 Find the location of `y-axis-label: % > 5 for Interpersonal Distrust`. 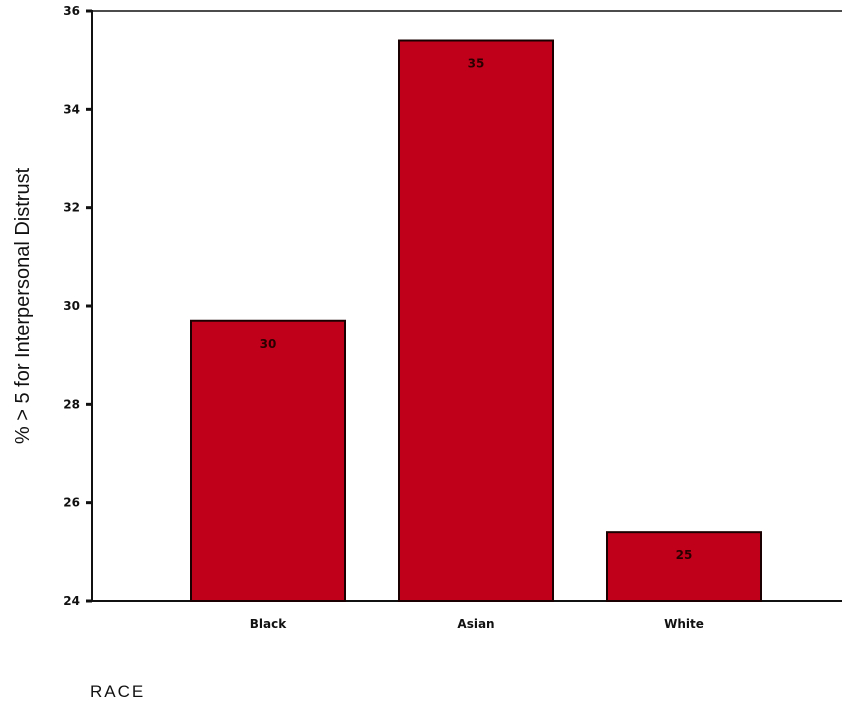

y-axis-label: % > 5 for Interpersonal Distrust is located at coordinates (23, 305).